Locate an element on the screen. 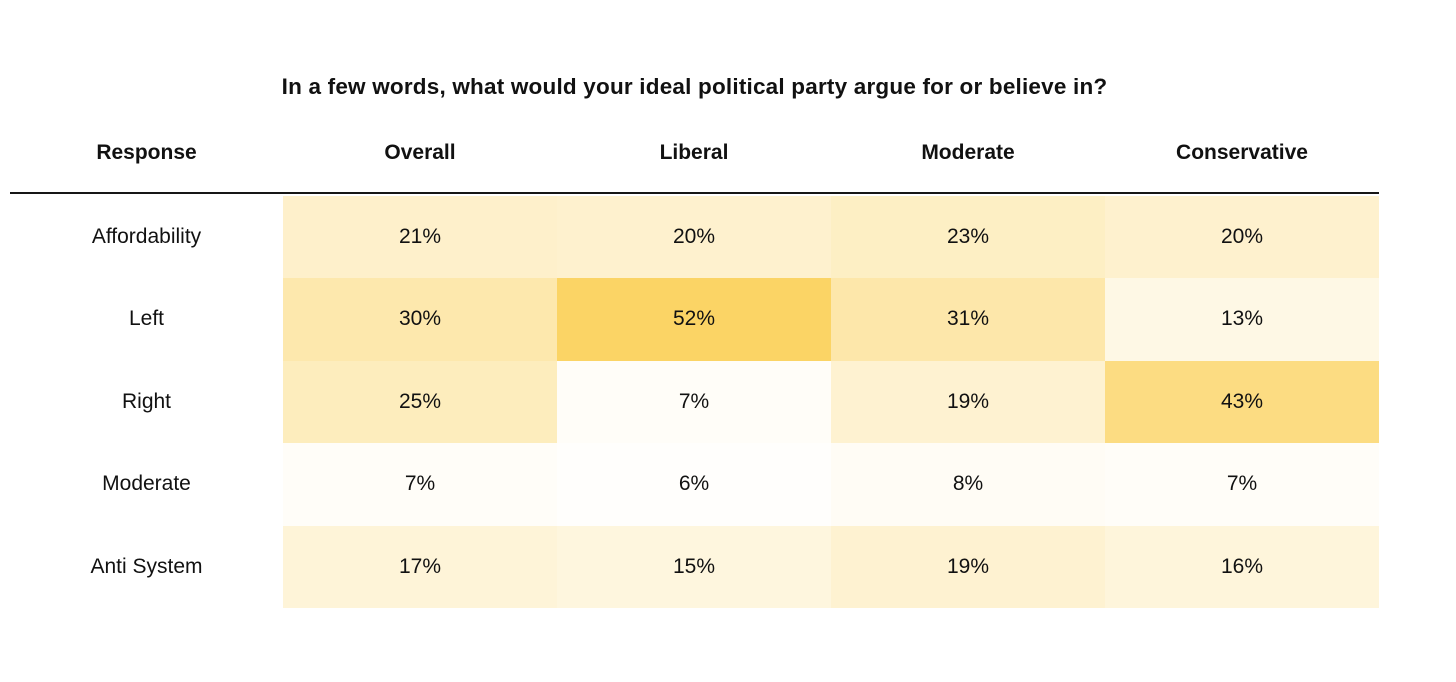  column-header-response: Response is located at coordinates (146, 152).